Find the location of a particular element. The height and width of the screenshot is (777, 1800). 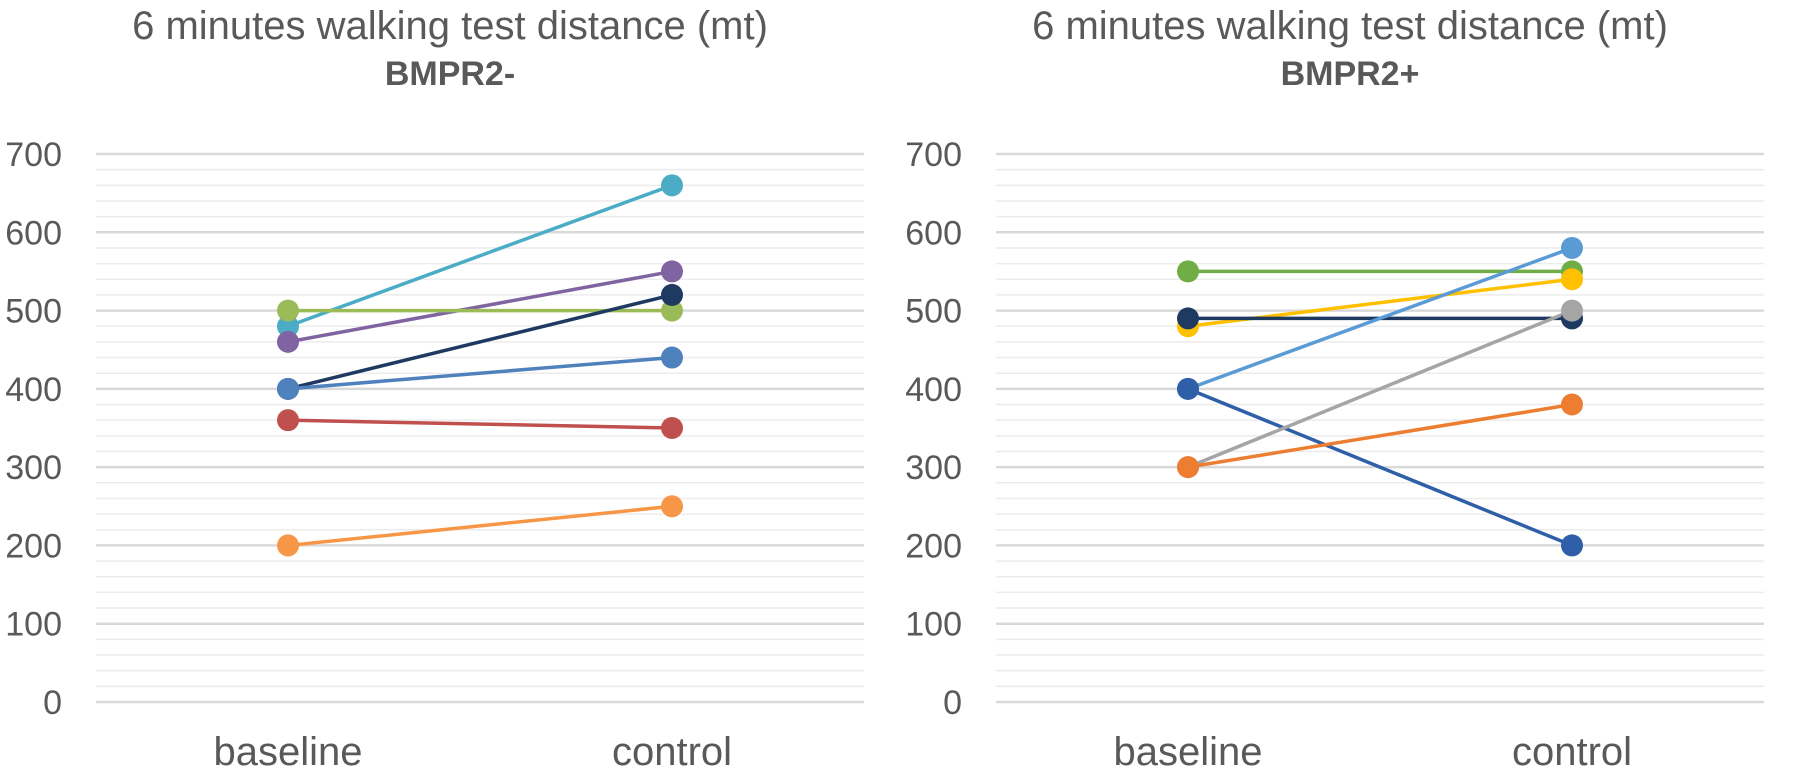

chart-subtitle: BMPR2+ is located at coordinates (1350, 74).